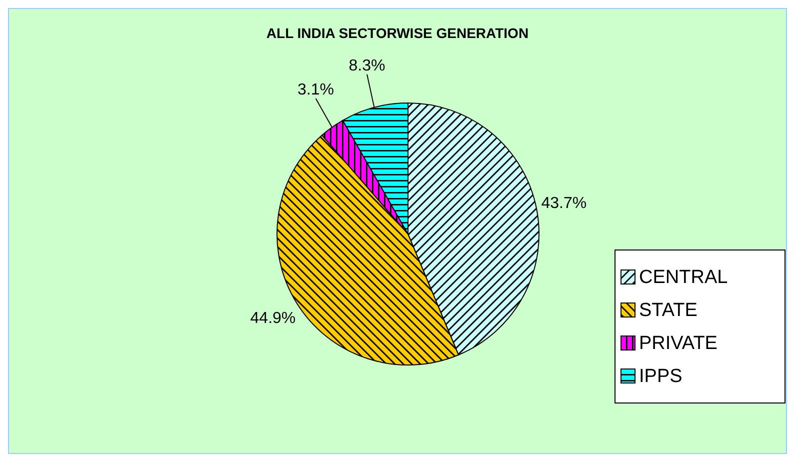  Describe the element at coordinates (678, 343) in the screenshot. I see `legend-label: PRIVATE` at that location.